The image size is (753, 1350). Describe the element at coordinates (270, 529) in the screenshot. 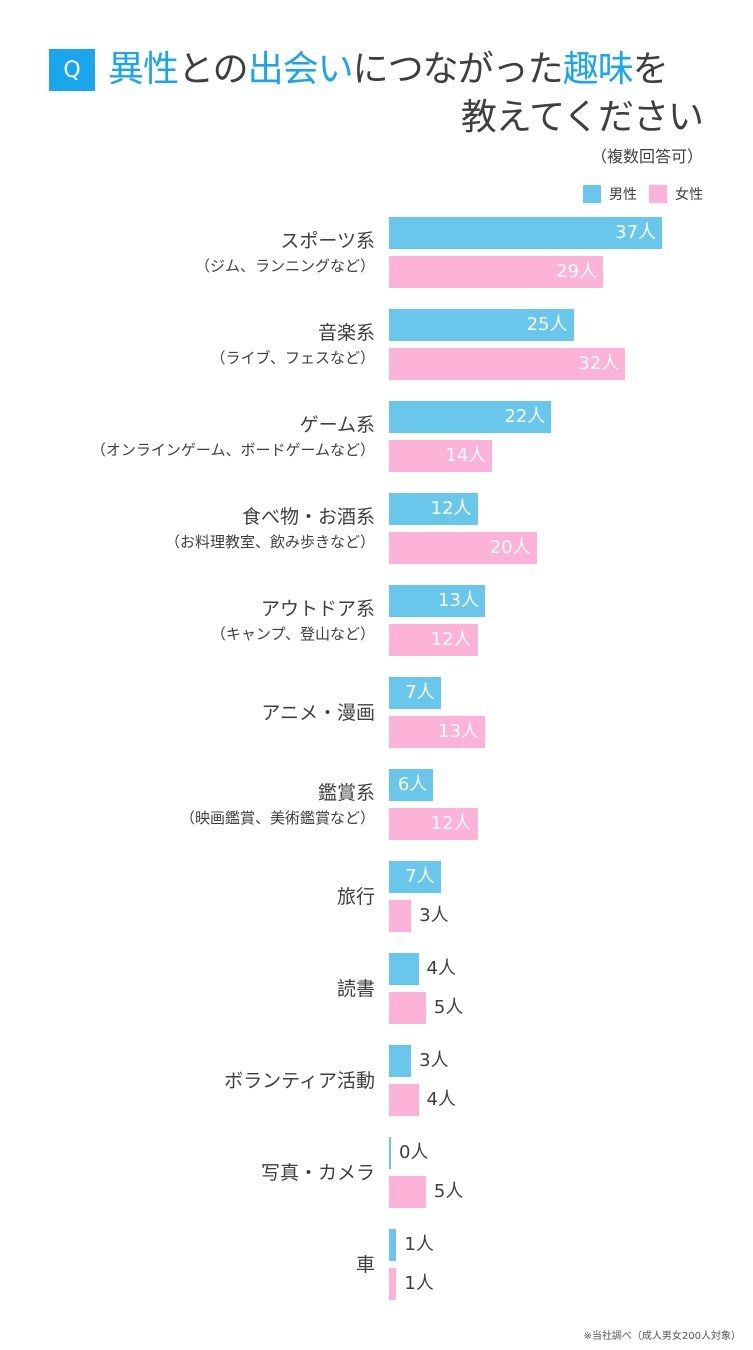

I see `category-labels: 食べ物・お酒系 （お料理教室、飲み歩きなど）` at that location.